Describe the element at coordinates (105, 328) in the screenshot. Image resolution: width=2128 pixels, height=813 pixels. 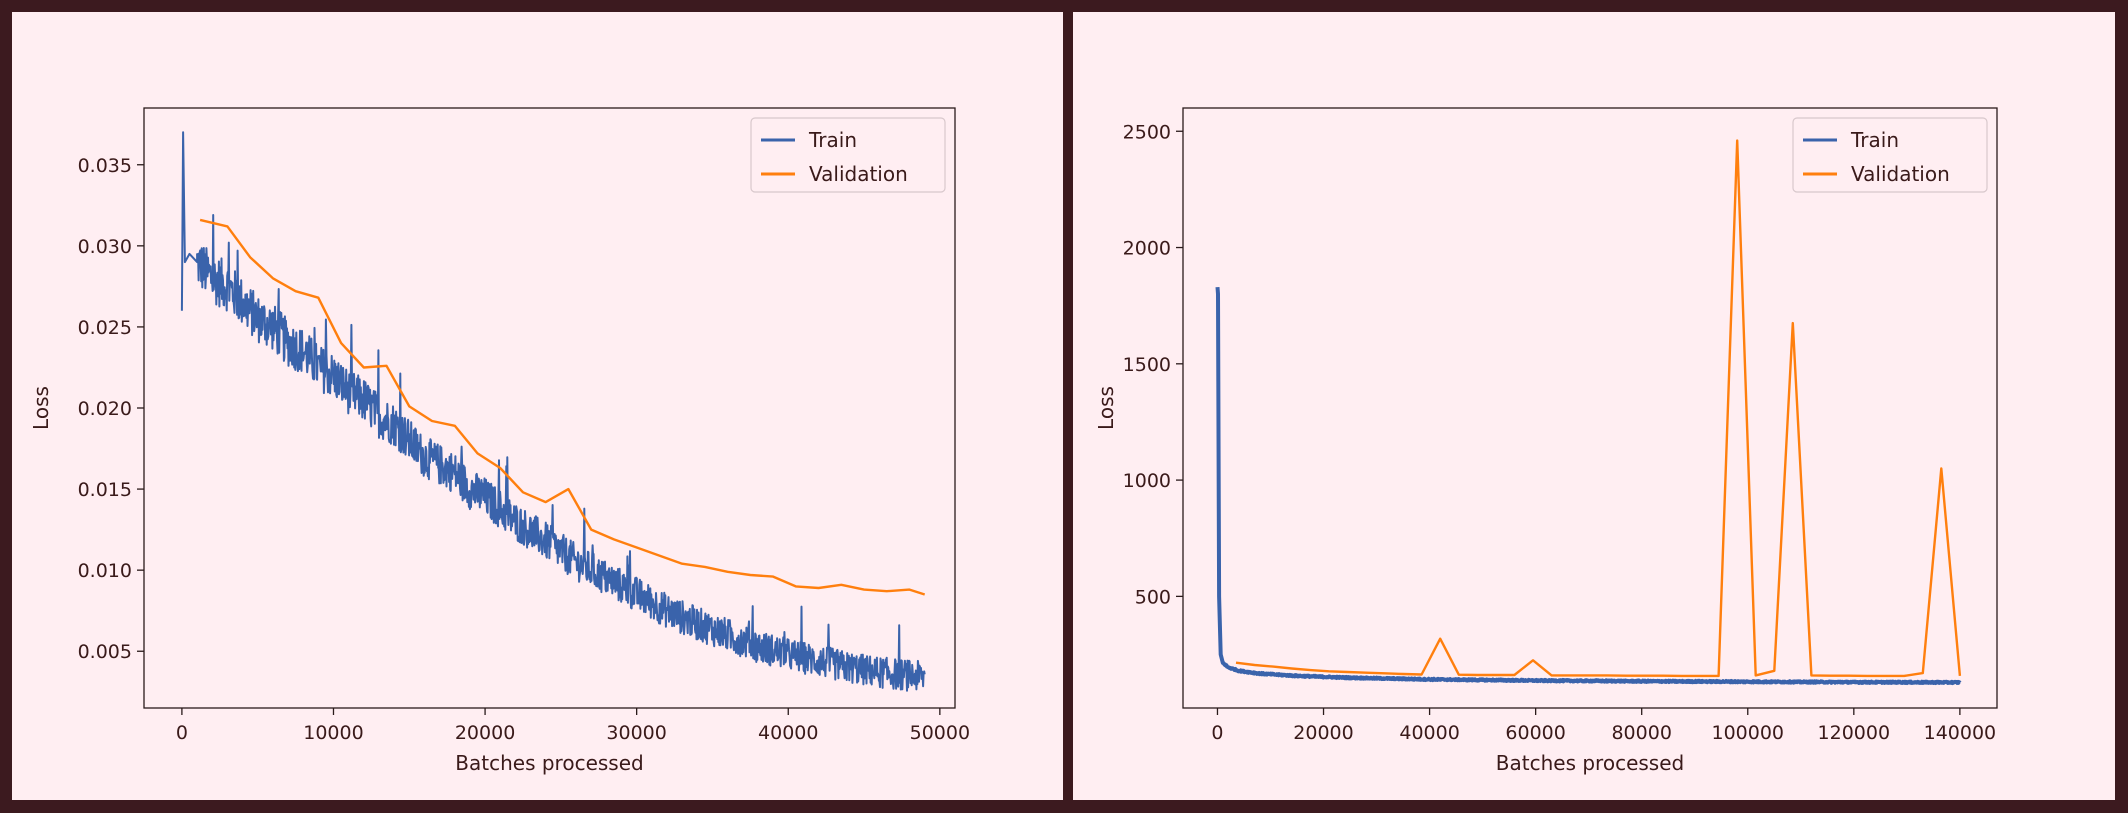
I see `y-tick-label: 0.025` at that location.